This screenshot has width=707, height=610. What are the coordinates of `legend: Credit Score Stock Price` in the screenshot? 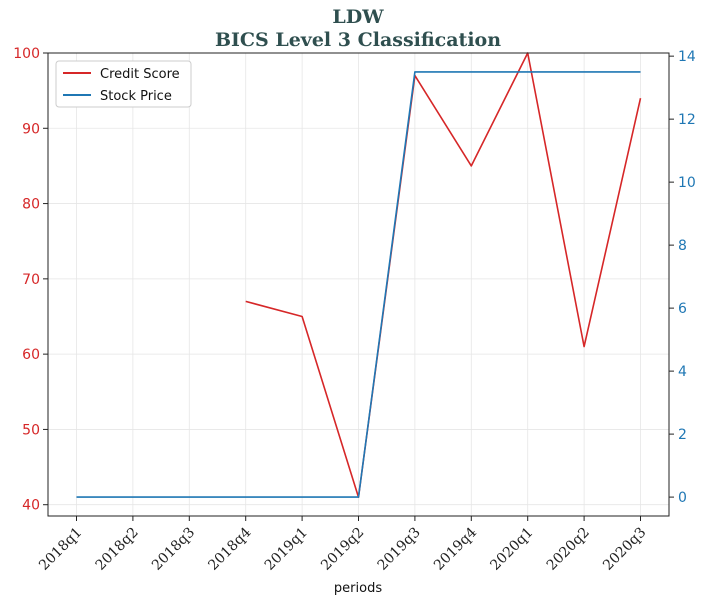 It's located at (123, 84).